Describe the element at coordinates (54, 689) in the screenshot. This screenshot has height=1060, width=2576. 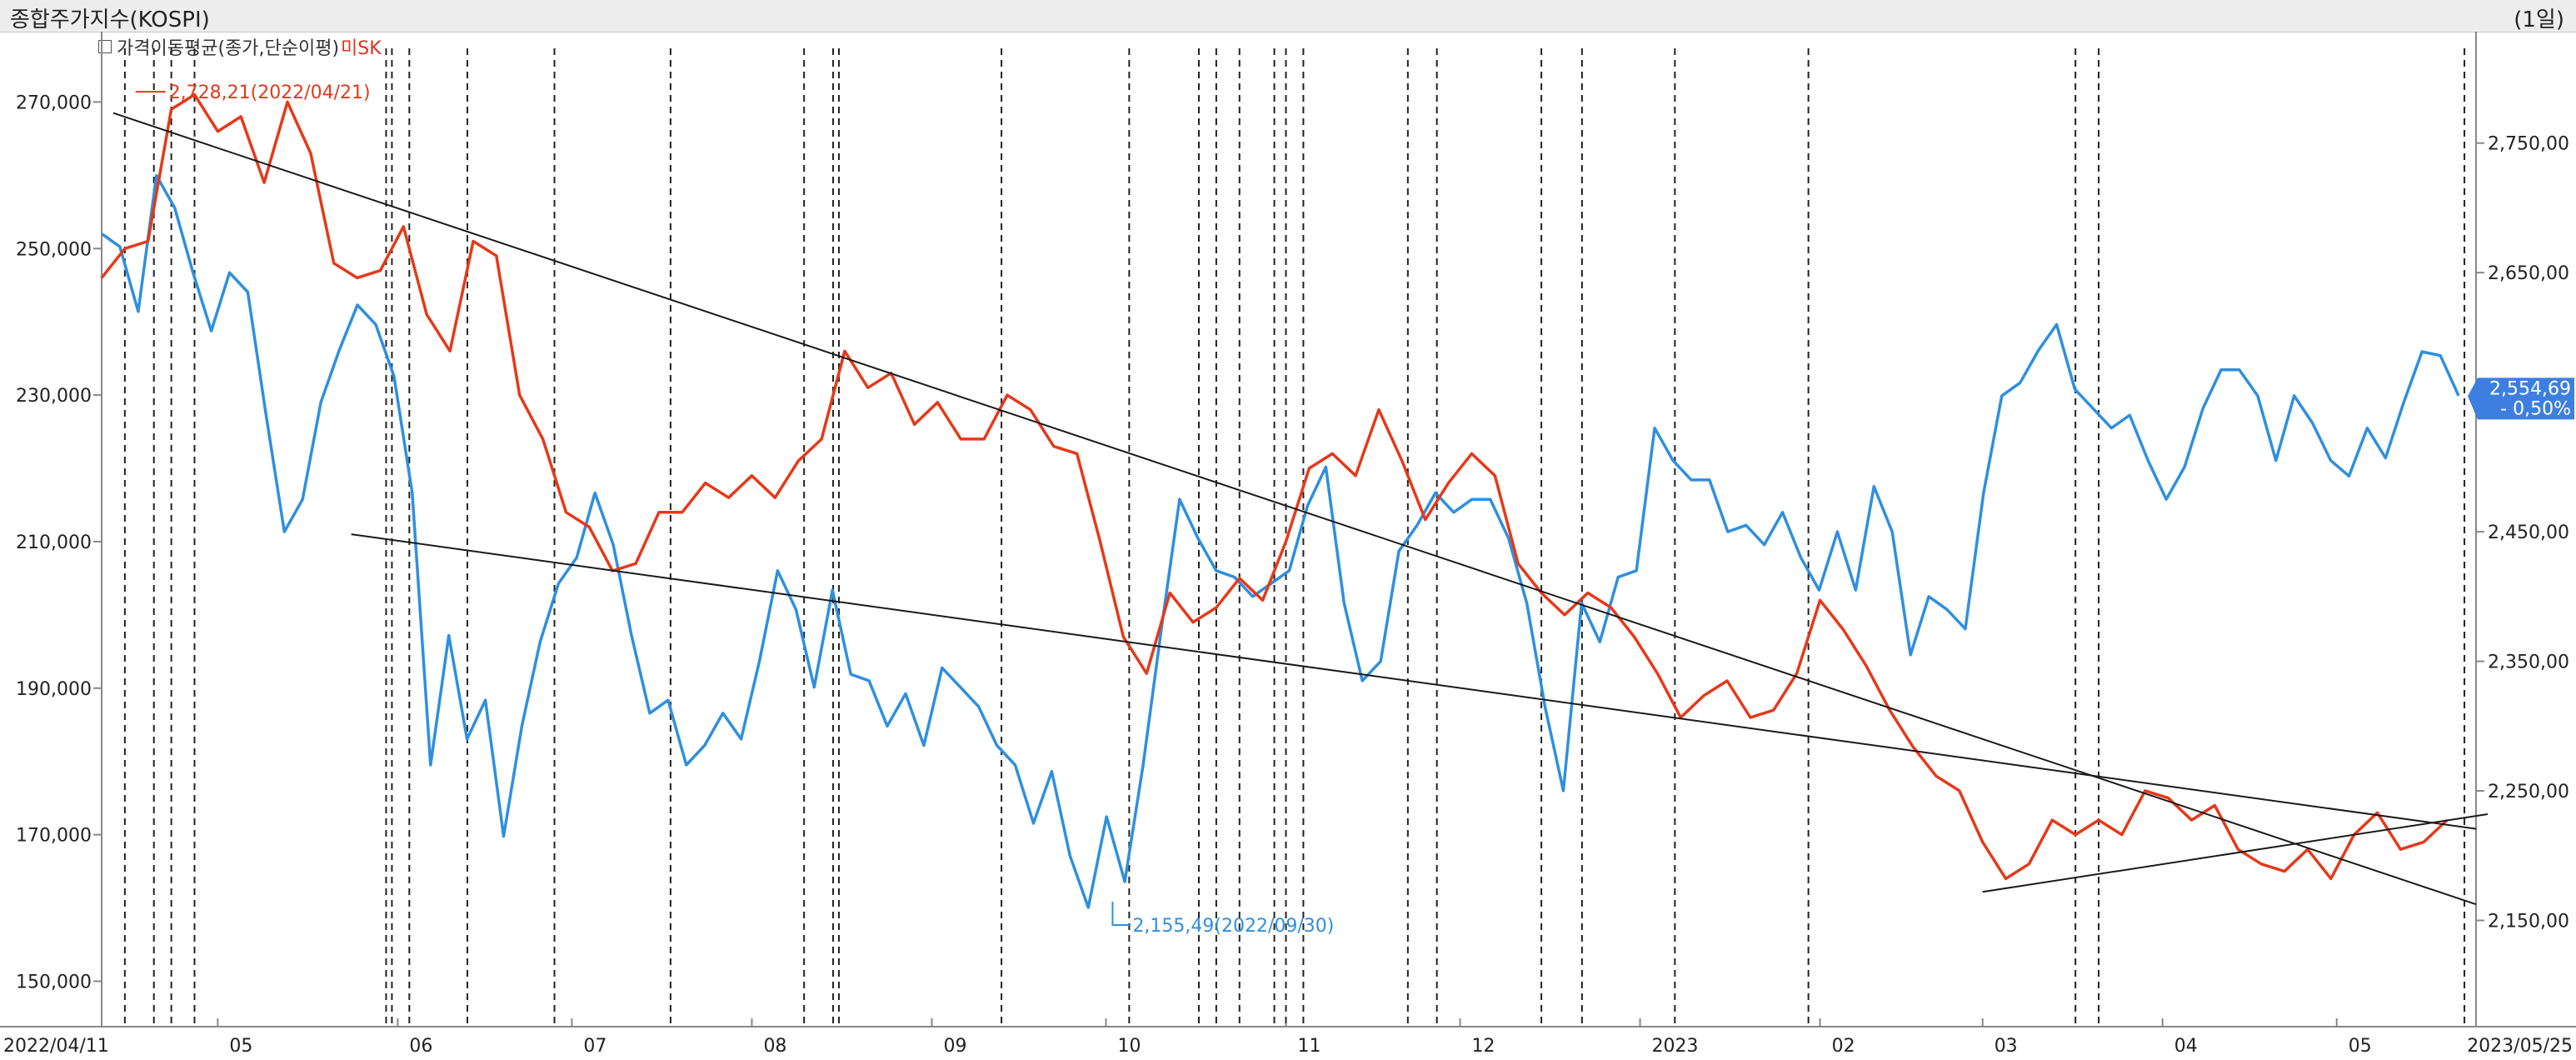
I see `left-tick-label: 190,000` at that location.